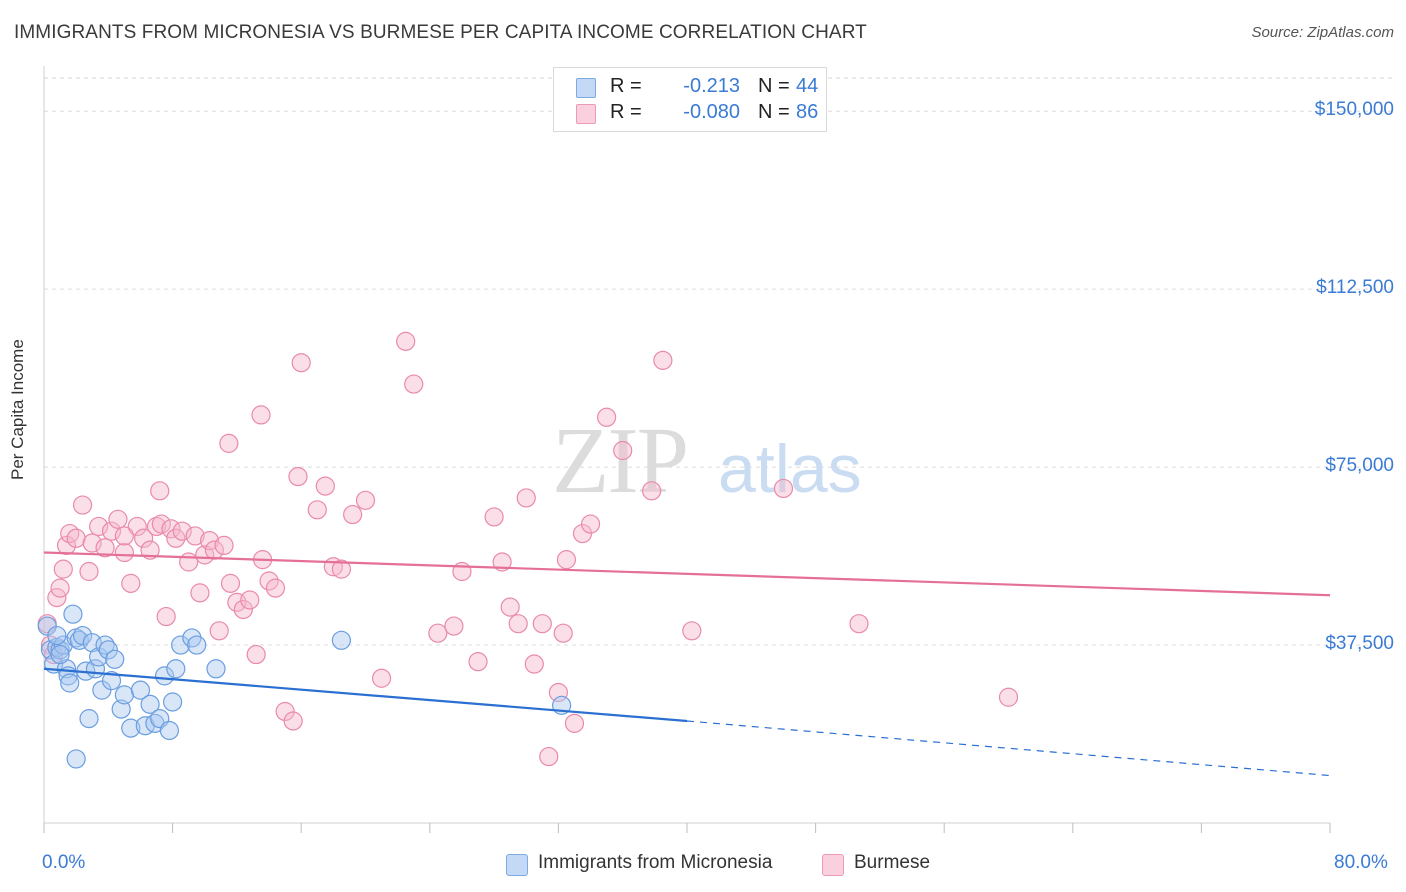 Image resolution: width=1406 pixels, height=892 pixels. Describe the element at coordinates (807, 86) in the screenshot. I see `n-value: 44` at that location.